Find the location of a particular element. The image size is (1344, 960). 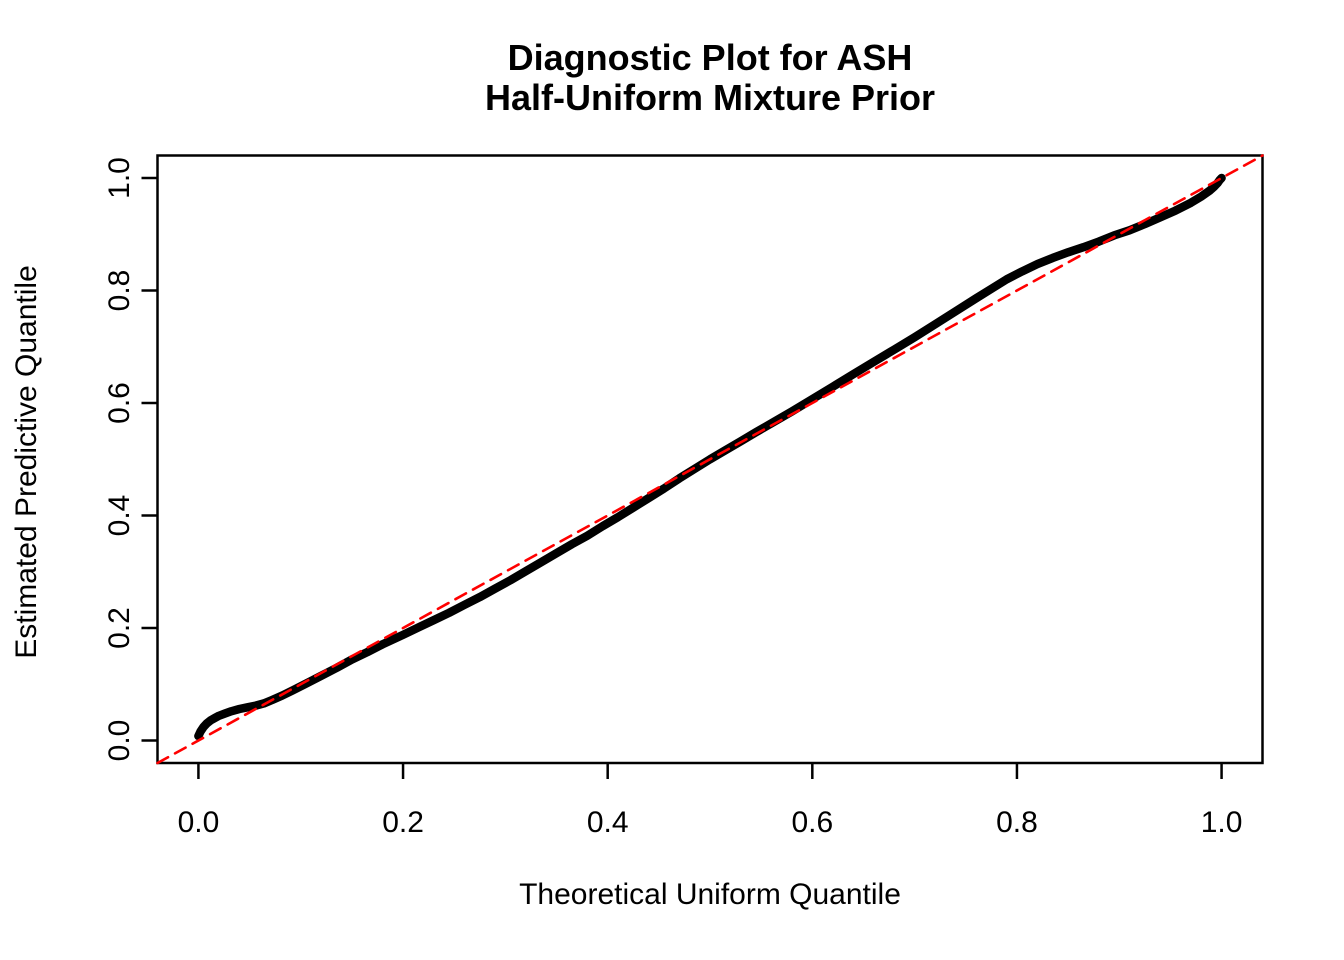

y-axis-tick-label: 0.6 is located at coordinates (119, 403).